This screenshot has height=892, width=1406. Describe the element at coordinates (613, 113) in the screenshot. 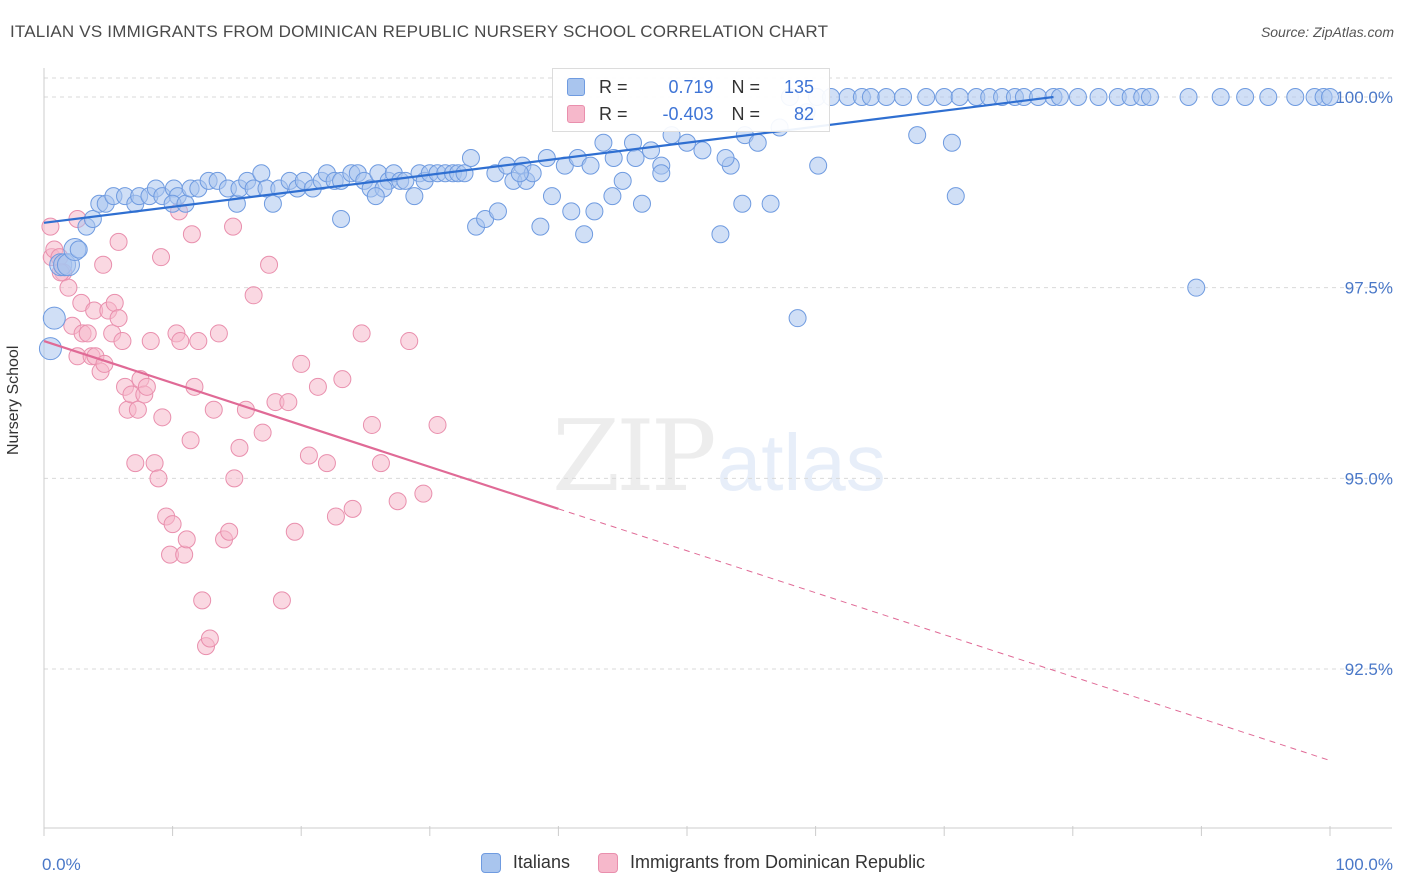

I see `legend-r-label: R =` at that location.